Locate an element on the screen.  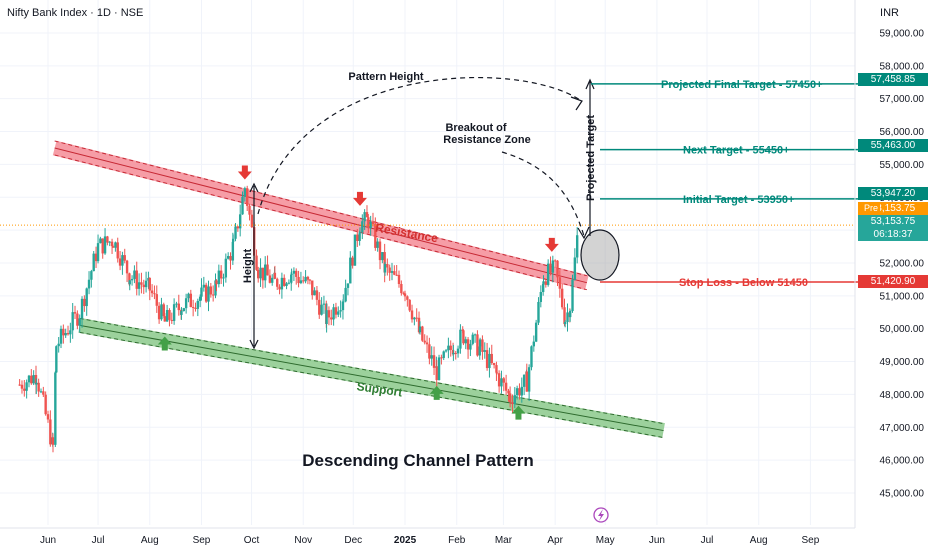
price-tick-label: 47,000.00 is located at coordinates (902, 428).